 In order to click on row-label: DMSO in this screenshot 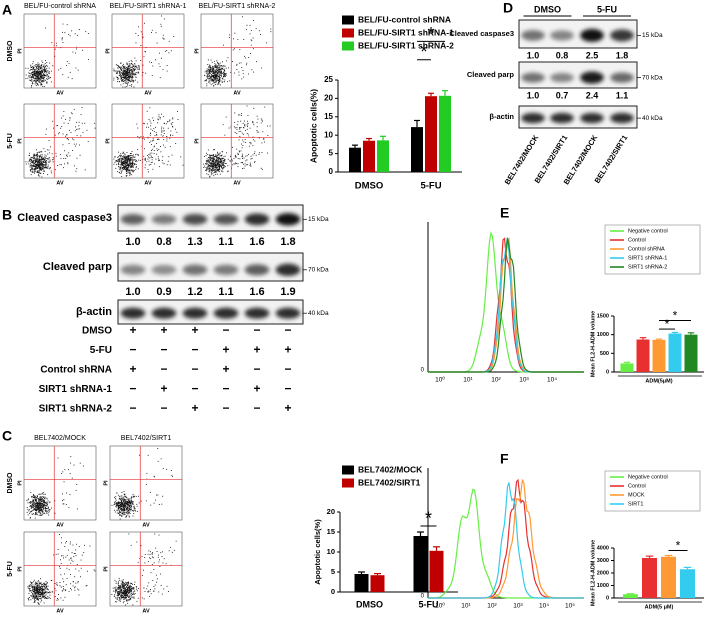, I will do `click(10, 483)`.